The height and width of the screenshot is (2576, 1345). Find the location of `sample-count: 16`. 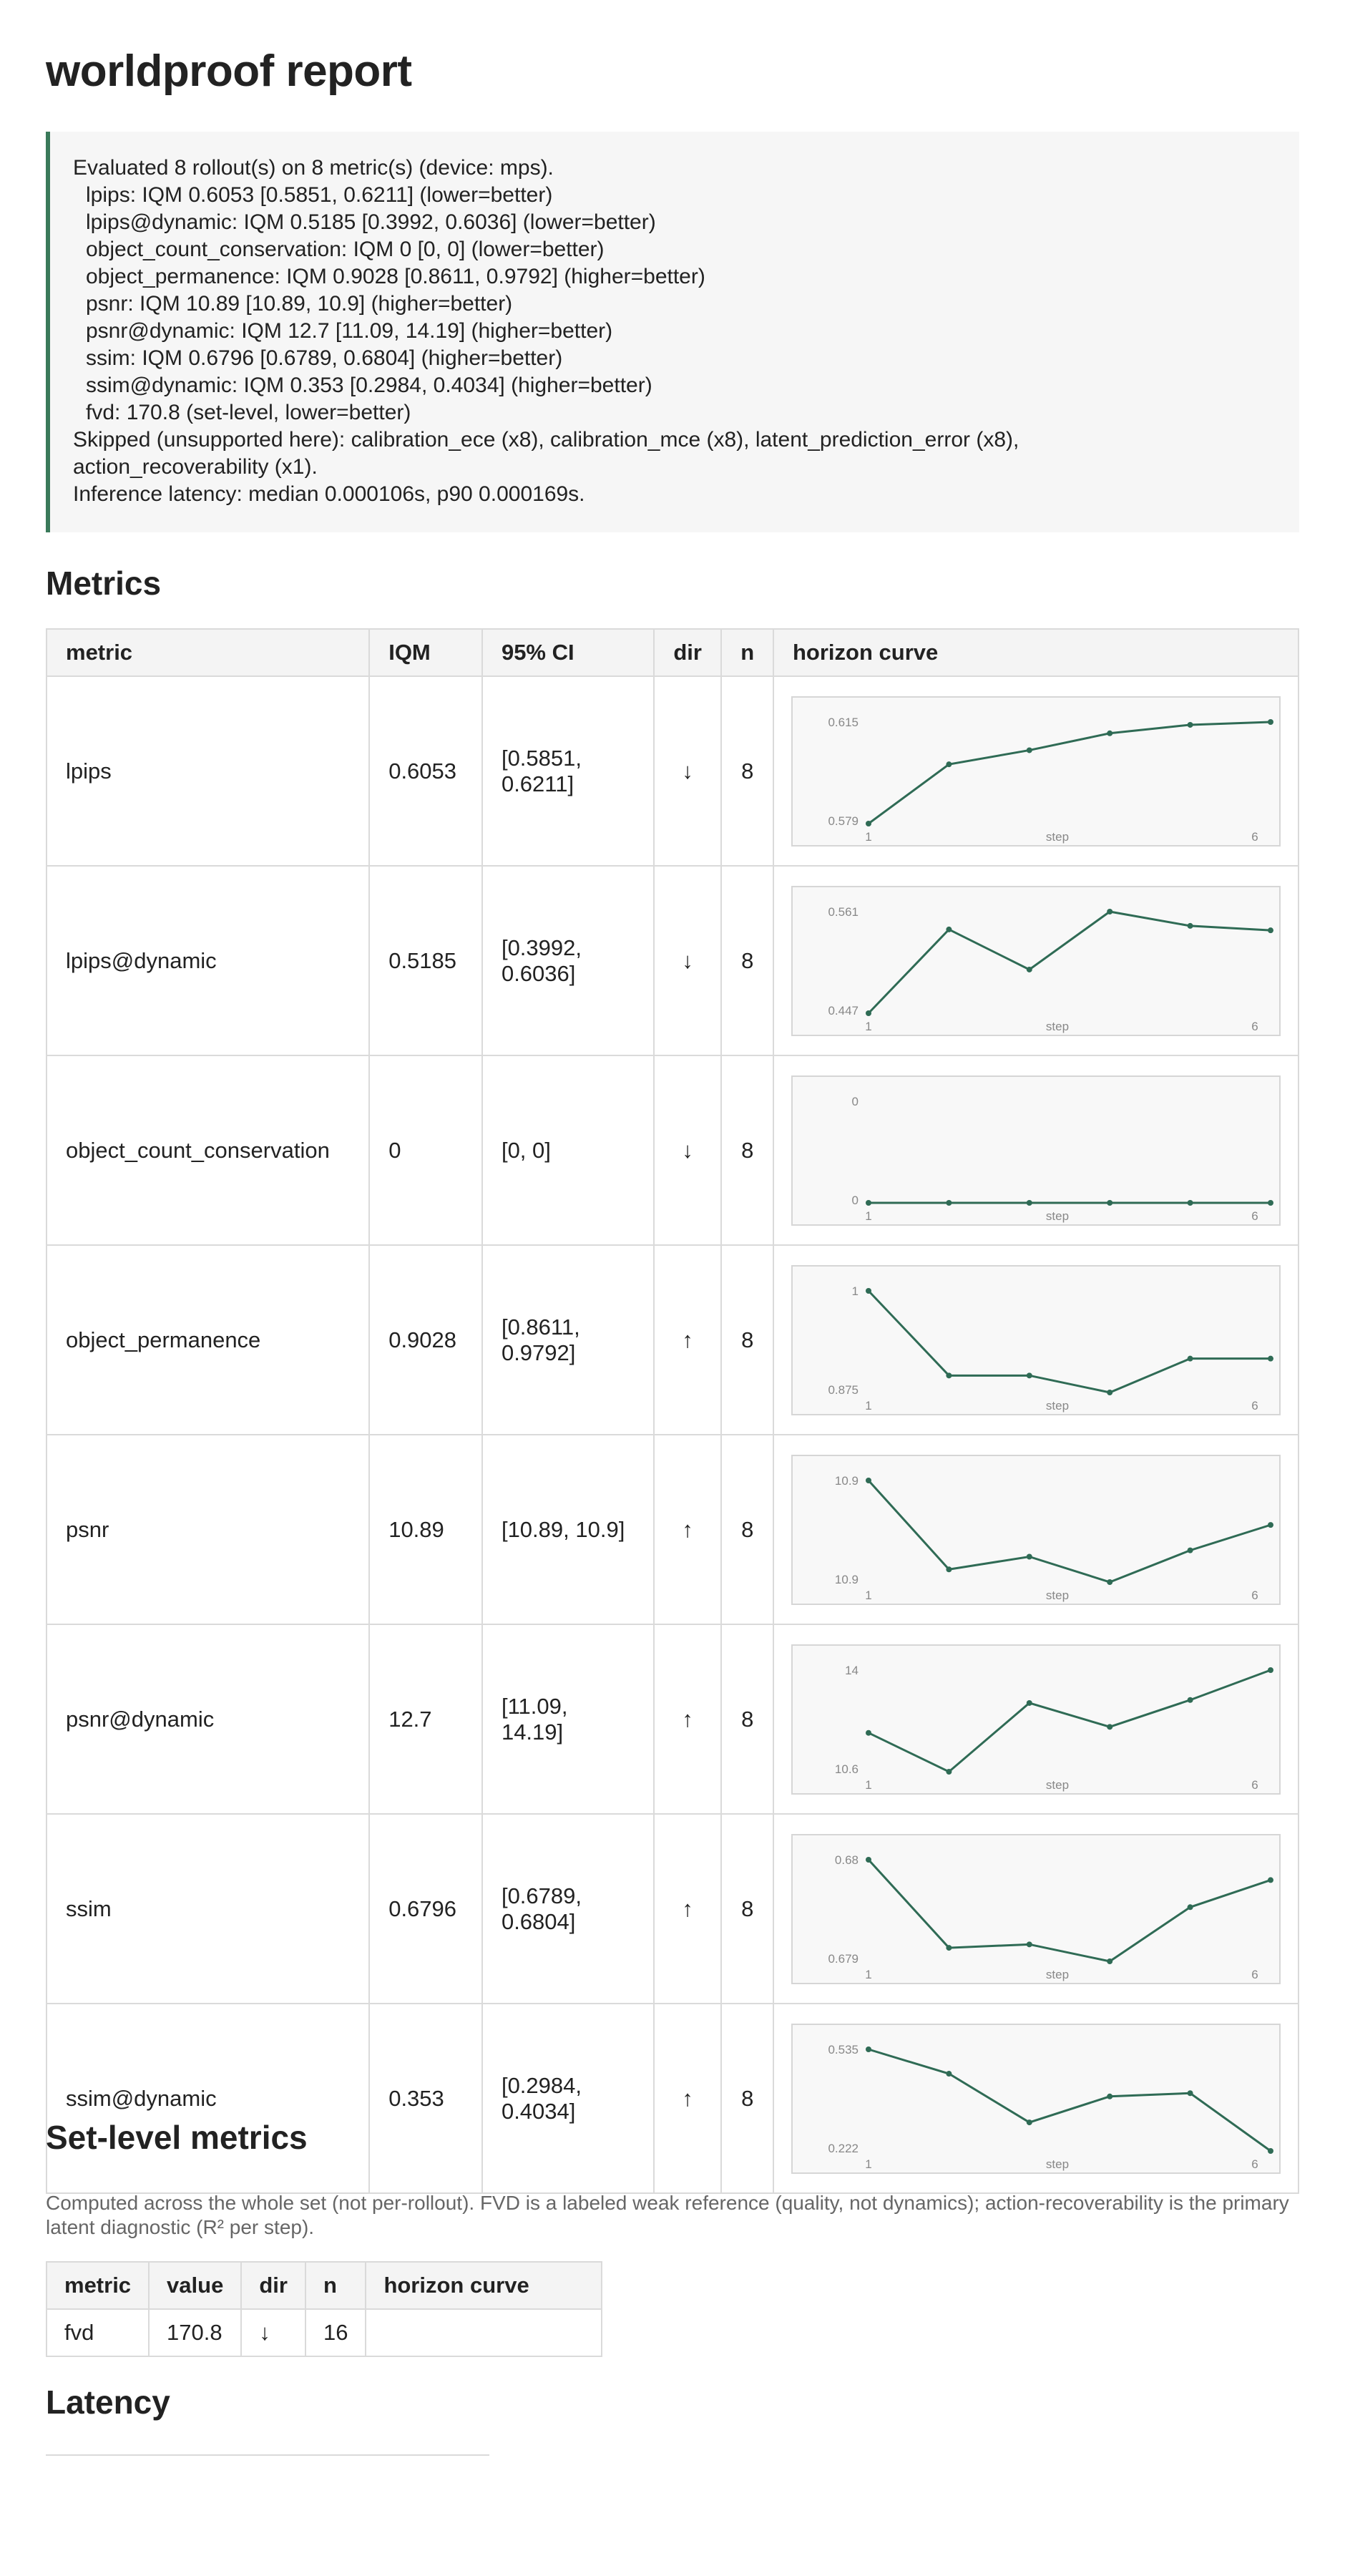

sample-count: 16 is located at coordinates (336, 2332).